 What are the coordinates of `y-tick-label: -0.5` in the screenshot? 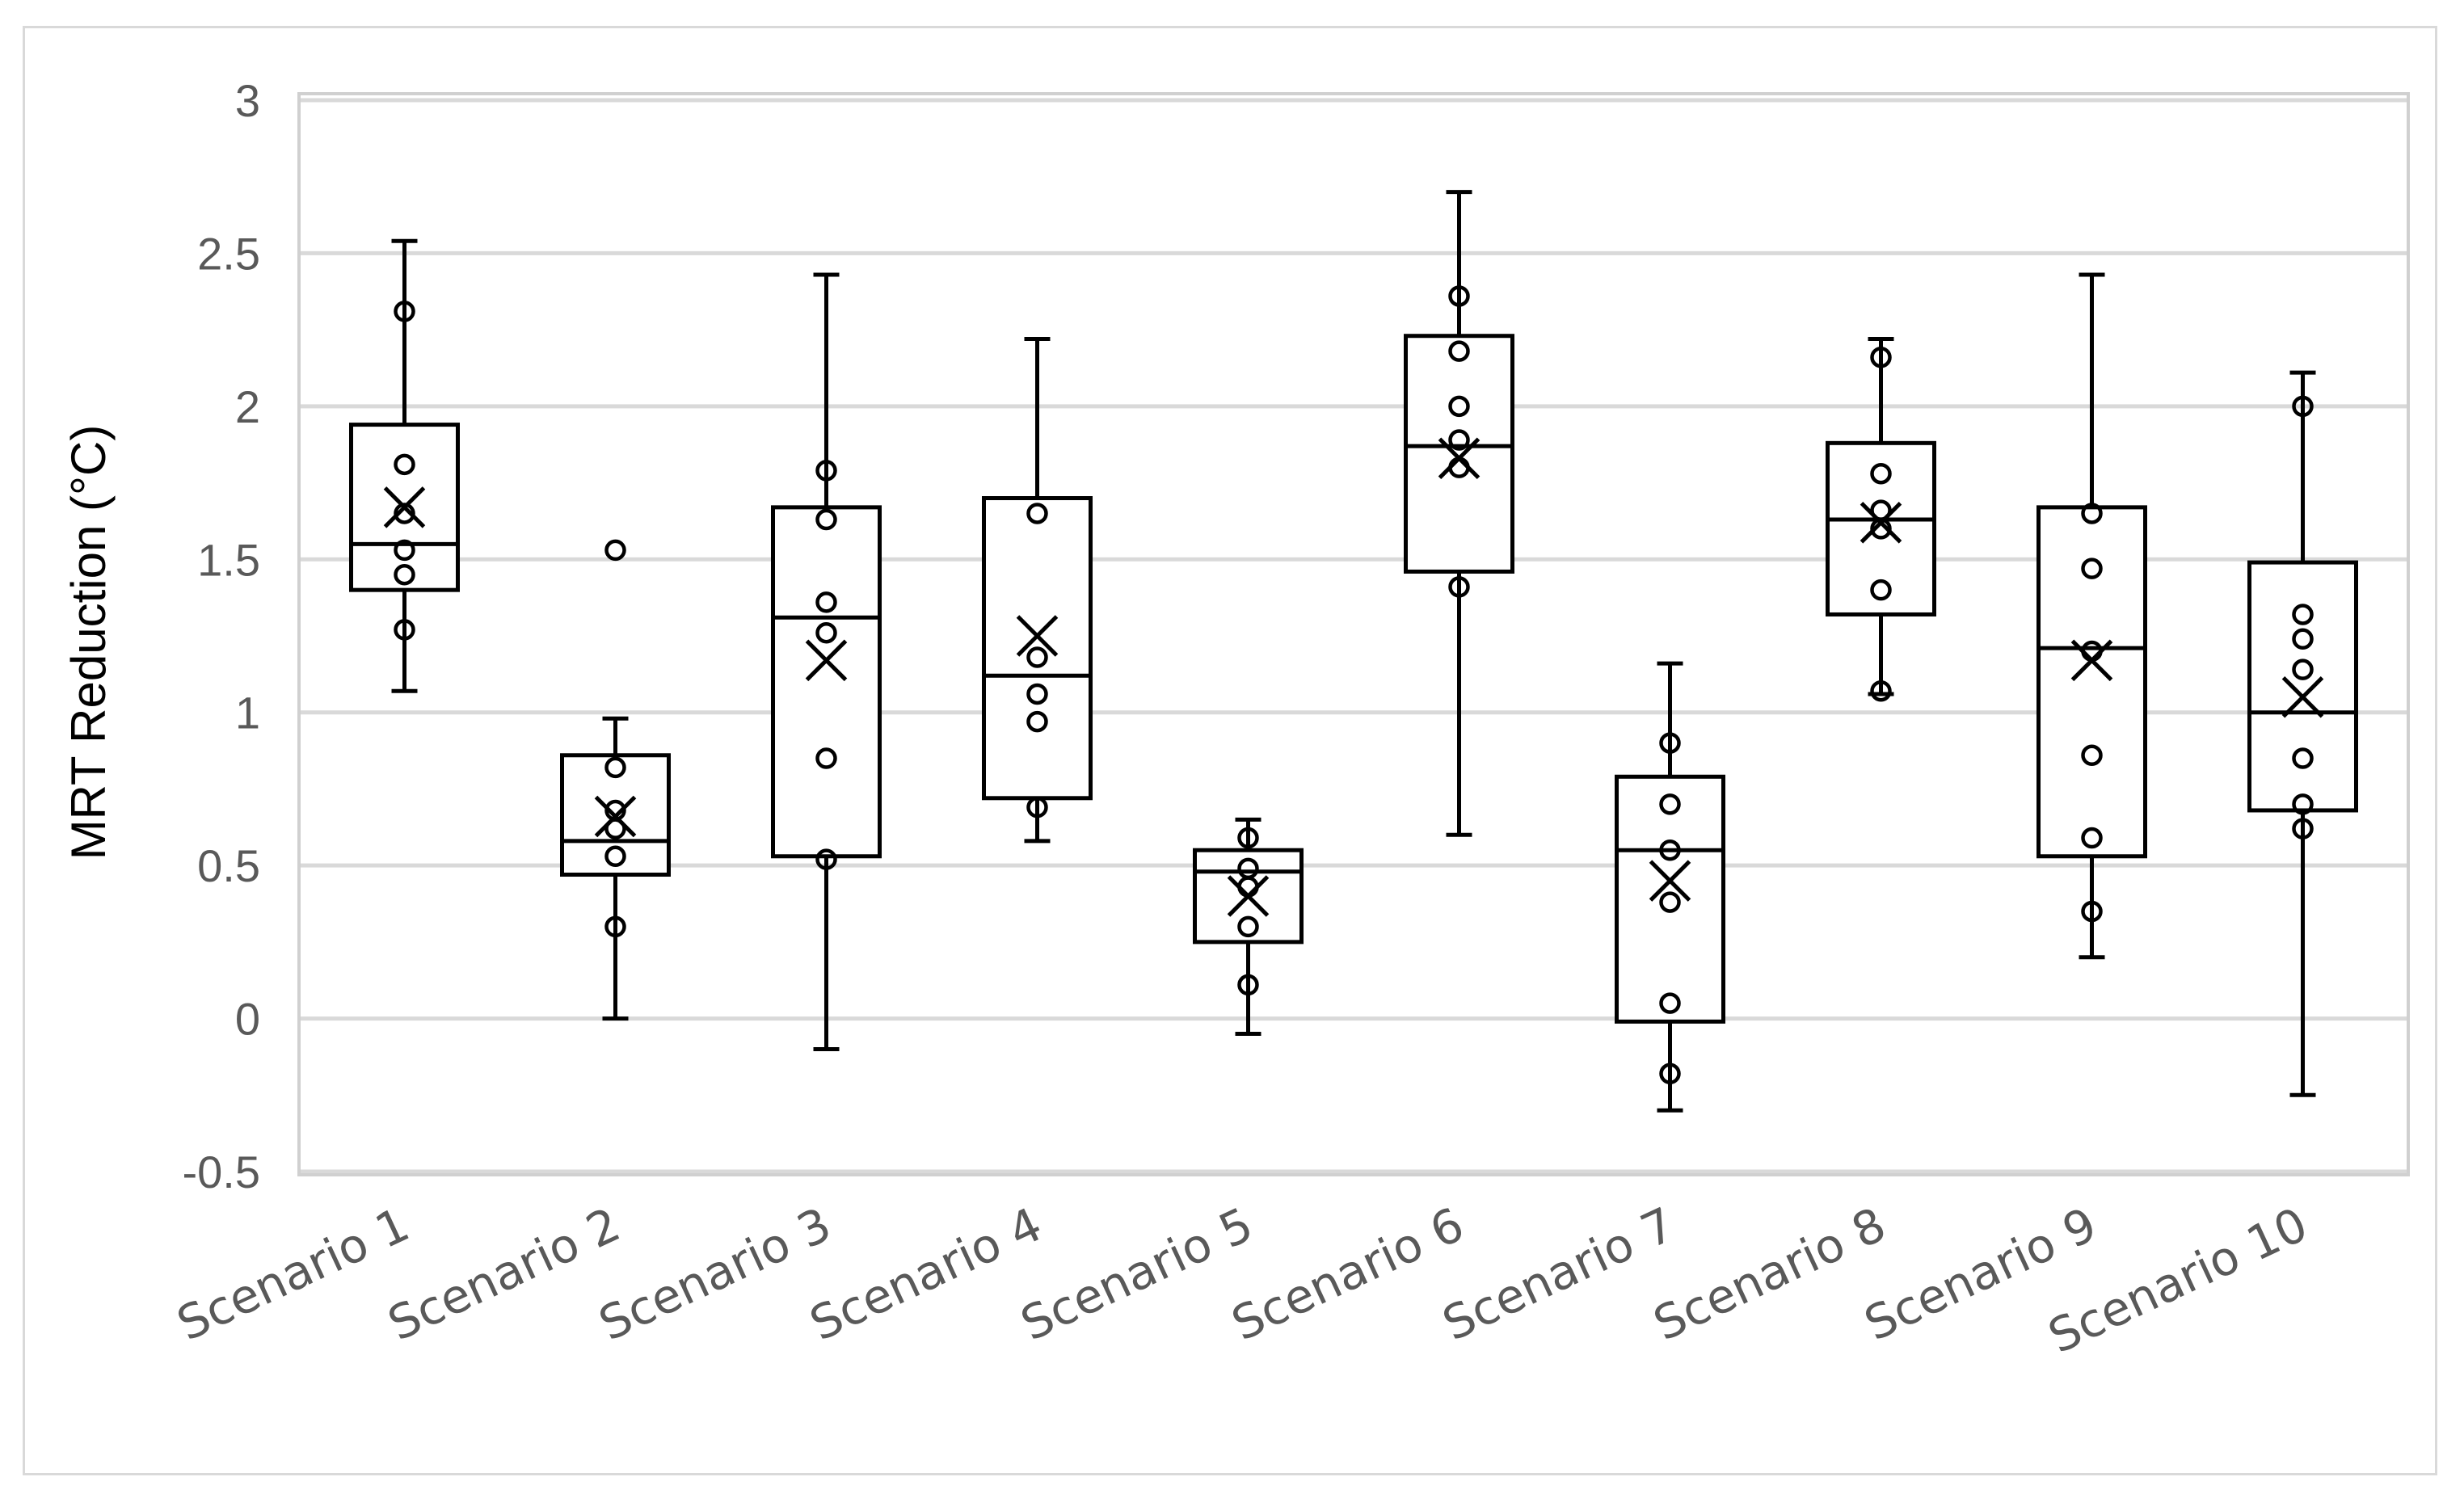 It's located at (222, 1172).